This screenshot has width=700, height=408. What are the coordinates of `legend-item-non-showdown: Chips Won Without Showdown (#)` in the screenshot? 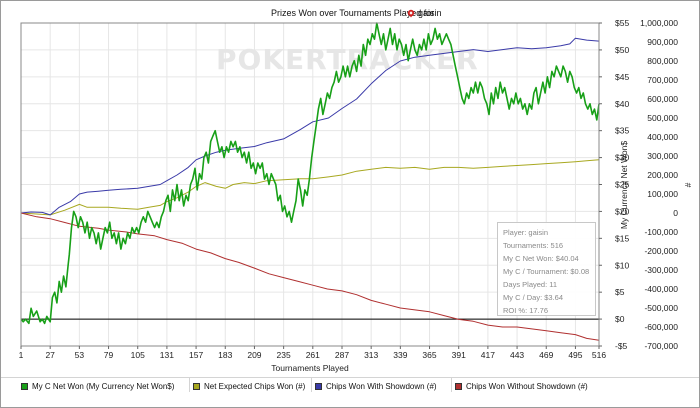 It's located at (521, 386).